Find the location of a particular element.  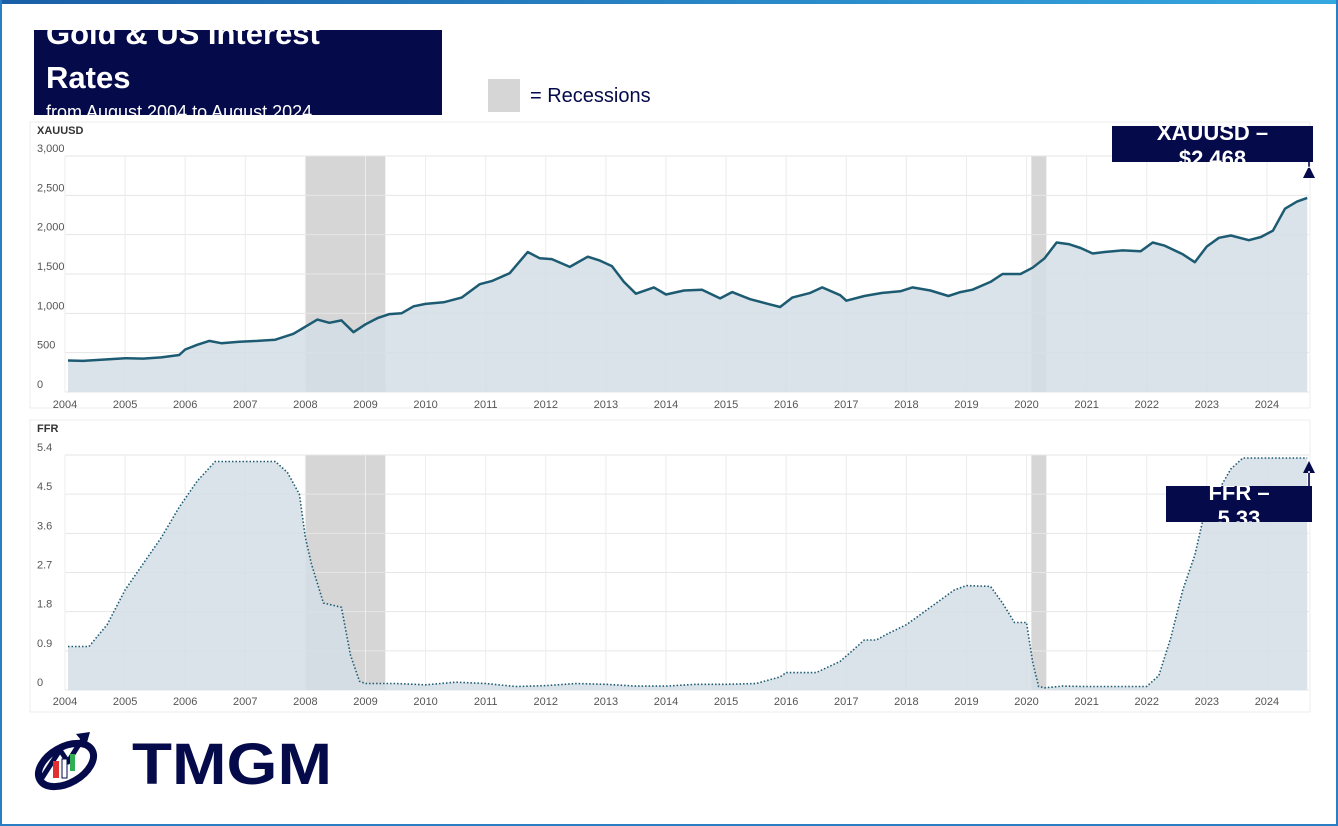

top-border is located at coordinates (669, 2).